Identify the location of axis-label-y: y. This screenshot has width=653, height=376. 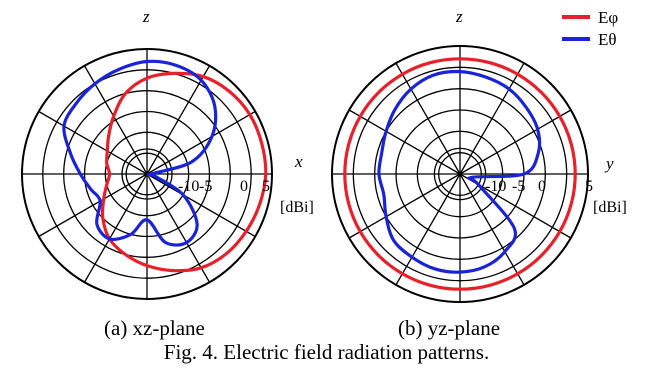
(609, 163).